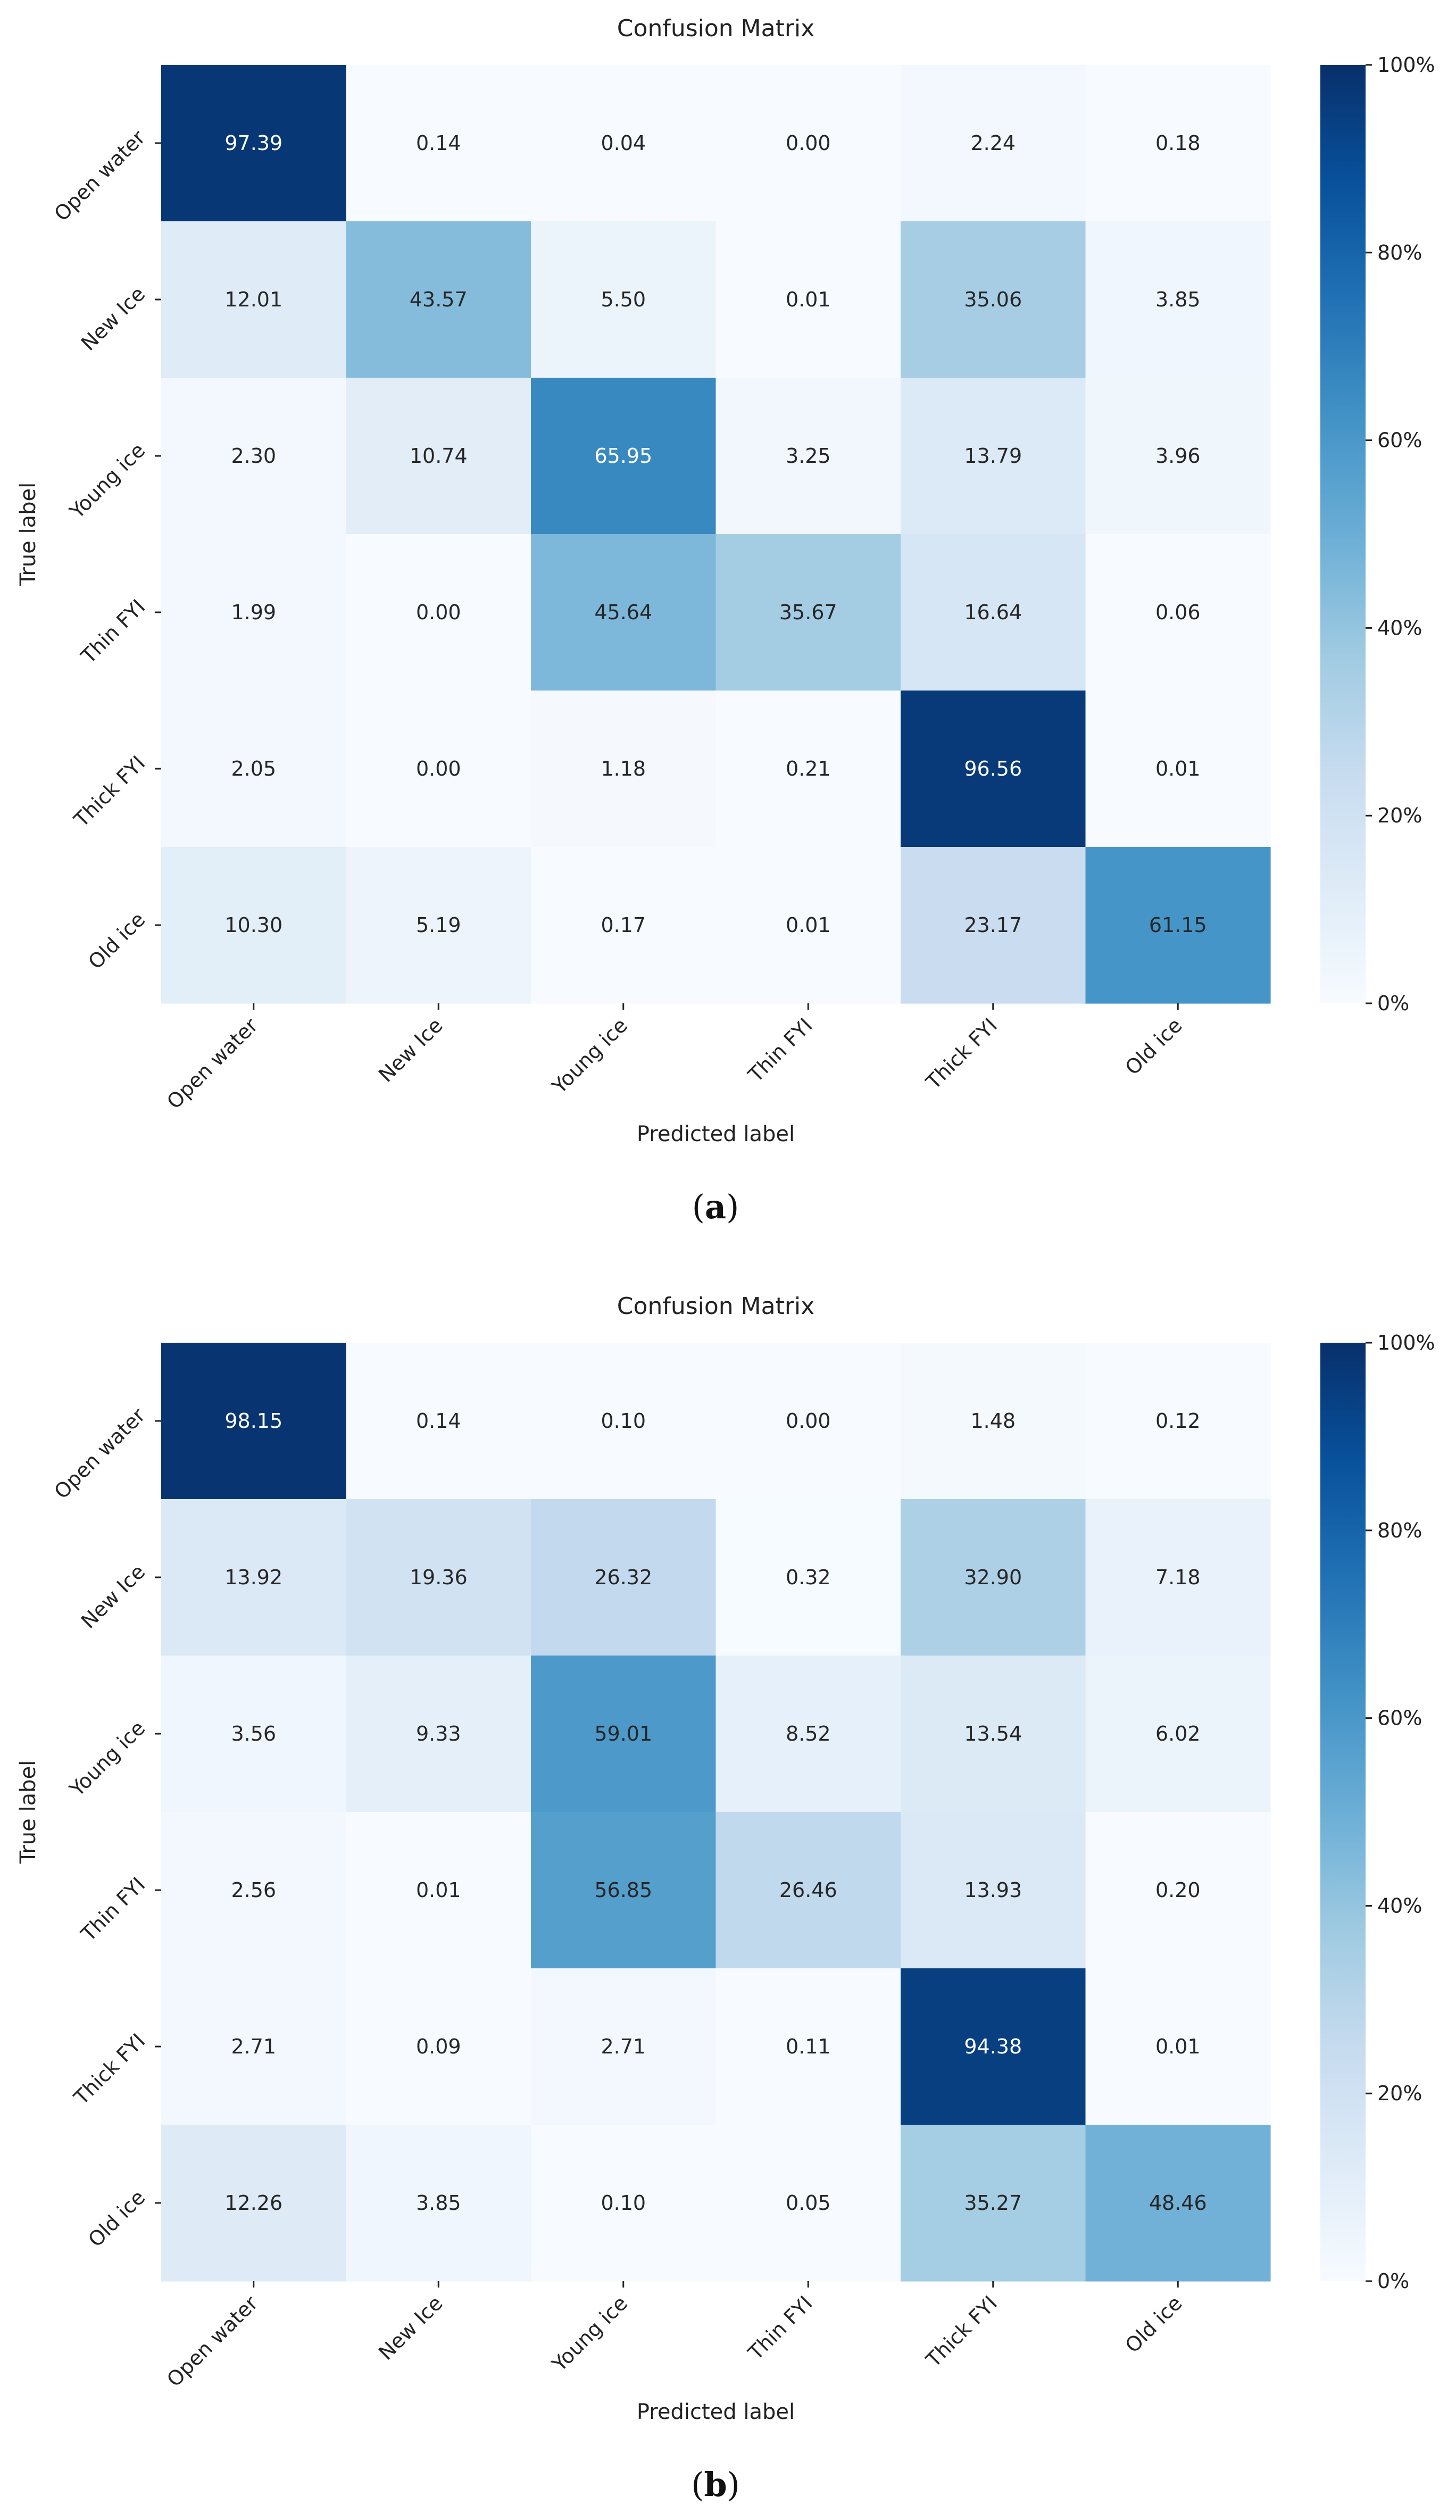 The height and width of the screenshot is (2520, 1456). I want to click on cell-value-label: 97.39, so click(253, 143).